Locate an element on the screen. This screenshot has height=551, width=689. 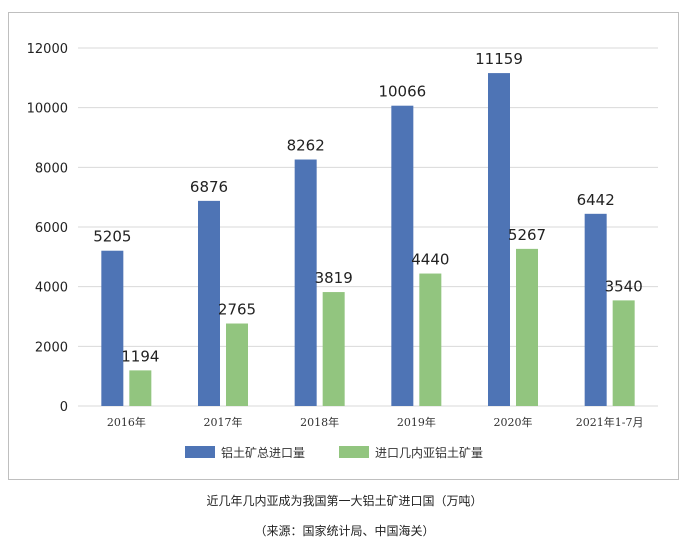
data-label: 10066 is located at coordinates (402, 92).